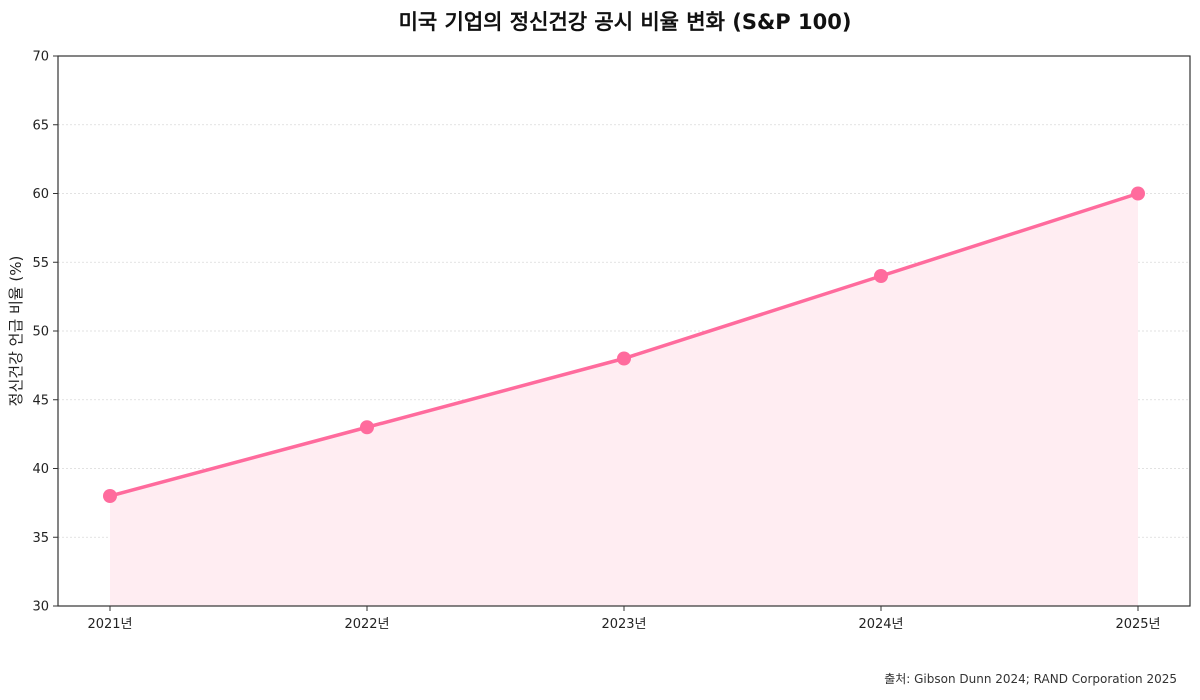  I want to click on y-tick-label-30: 30, so click(40, 607).